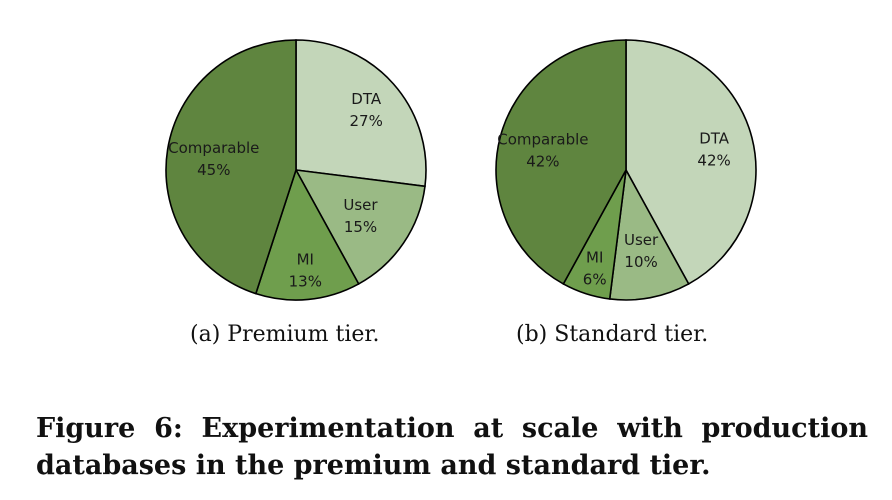 The width and height of the screenshot is (892, 500). I want to click on pie-slice-premium-comparable, so click(231, 167).